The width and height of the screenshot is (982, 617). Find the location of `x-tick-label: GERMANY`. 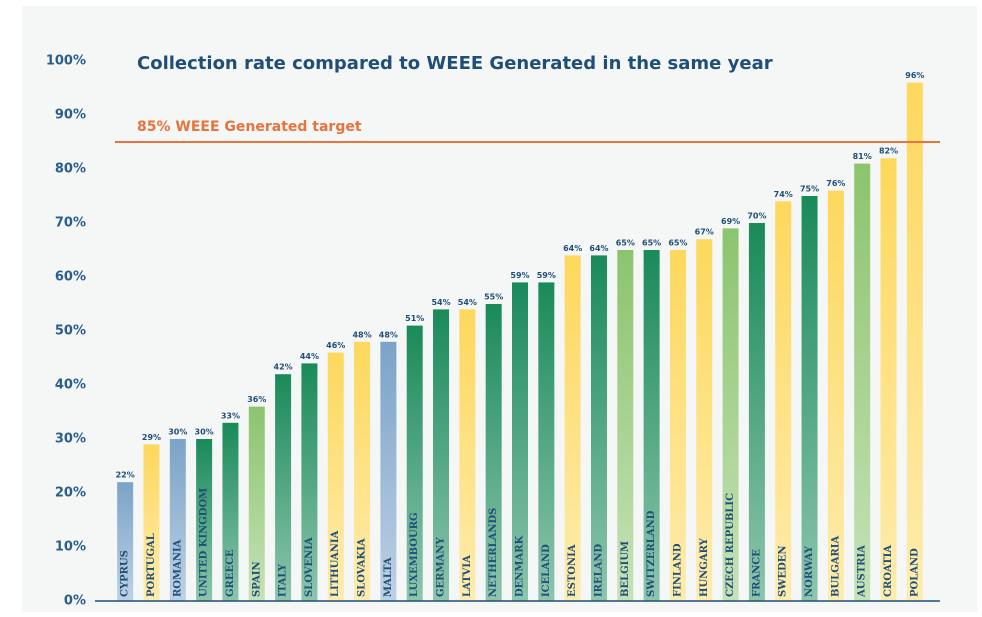

x-tick-label: GERMANY is located at coordinates (441, 567).